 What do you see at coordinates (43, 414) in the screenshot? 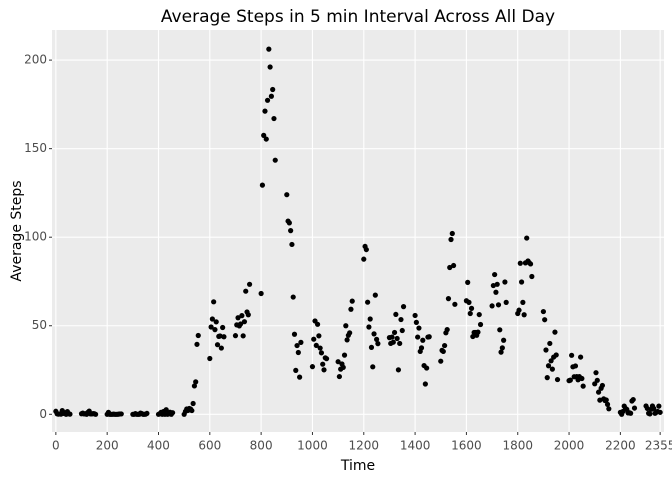
I see `y-tick-label: 0` at bounding box center [43, 414].